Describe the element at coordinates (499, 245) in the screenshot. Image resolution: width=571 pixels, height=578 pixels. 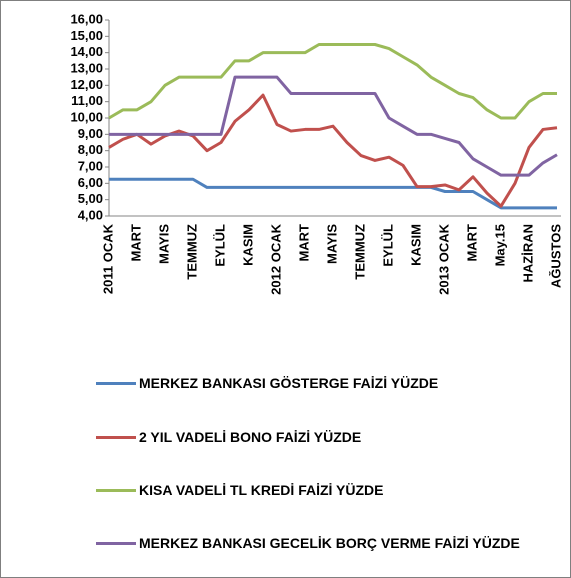
I see `x-tick-label: May.15` at that location.